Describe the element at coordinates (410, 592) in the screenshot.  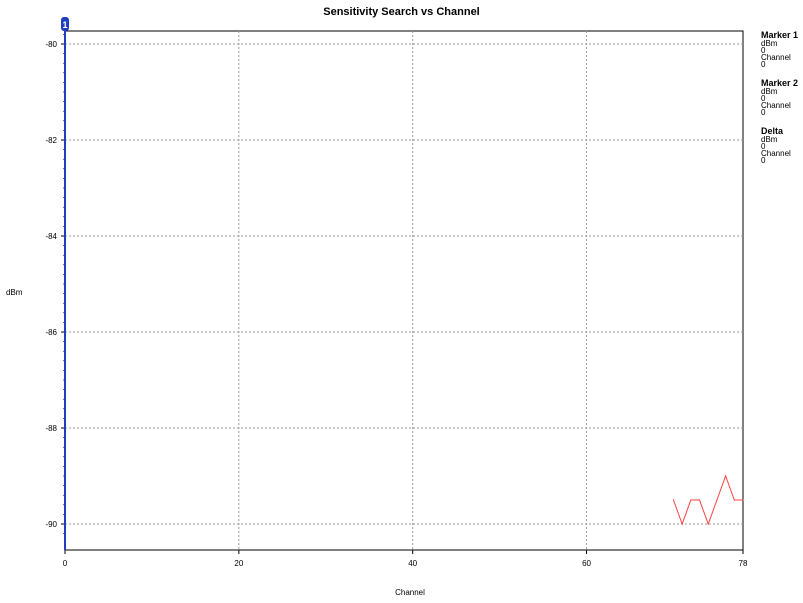
I see `x-axis-label: Channel` at that location.